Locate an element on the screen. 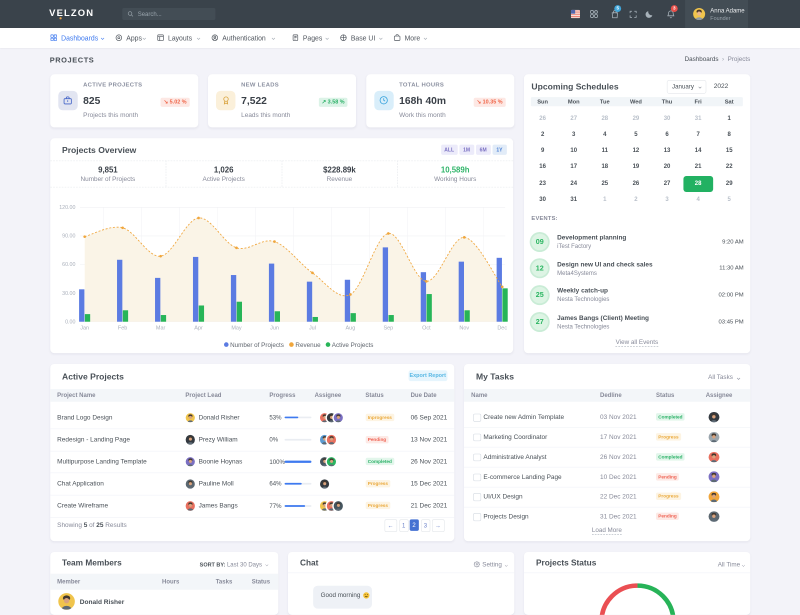  svg-text: 120.00 is located at coordinates (67, 208).